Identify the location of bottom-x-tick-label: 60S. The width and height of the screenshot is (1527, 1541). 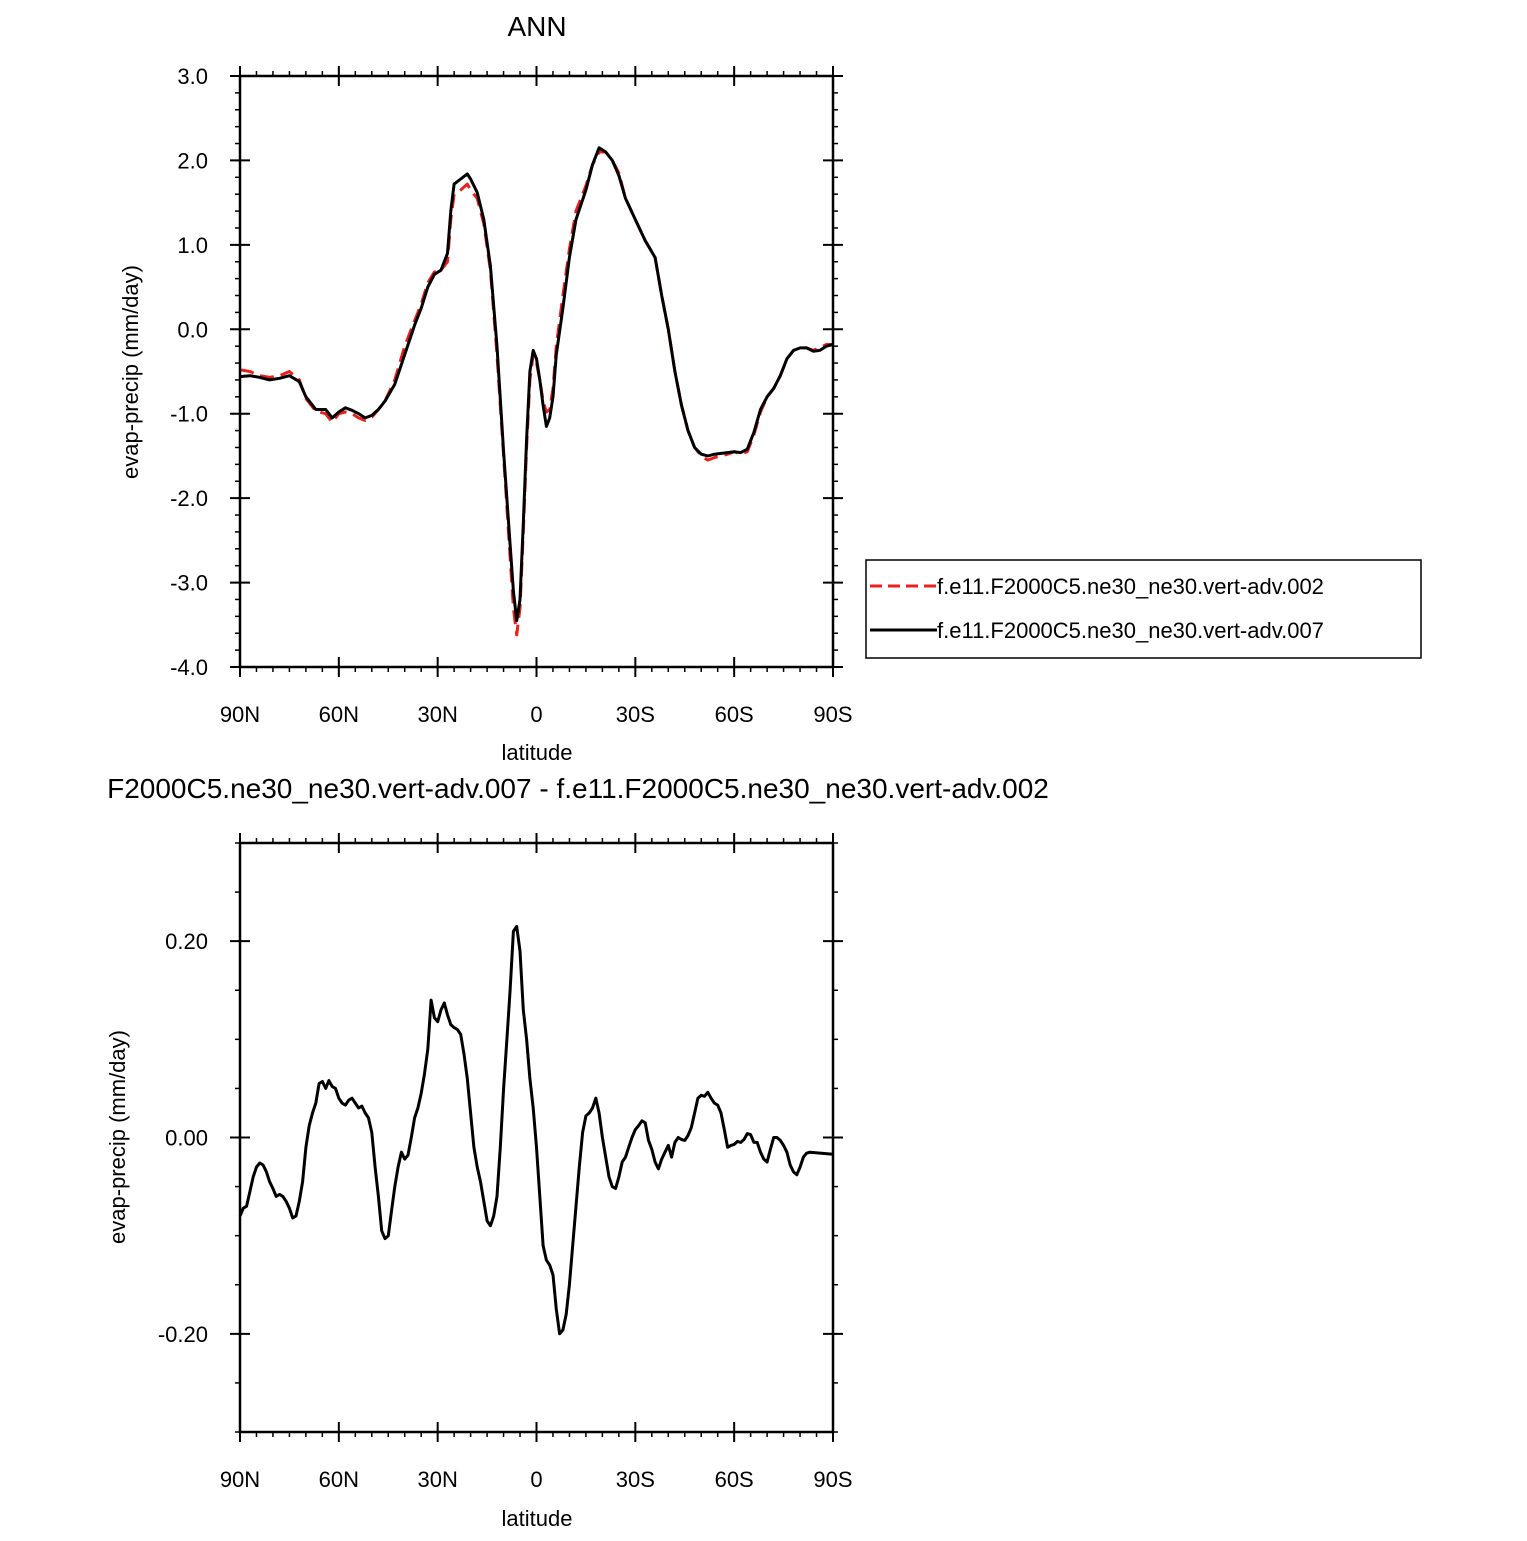
(734, 1479).